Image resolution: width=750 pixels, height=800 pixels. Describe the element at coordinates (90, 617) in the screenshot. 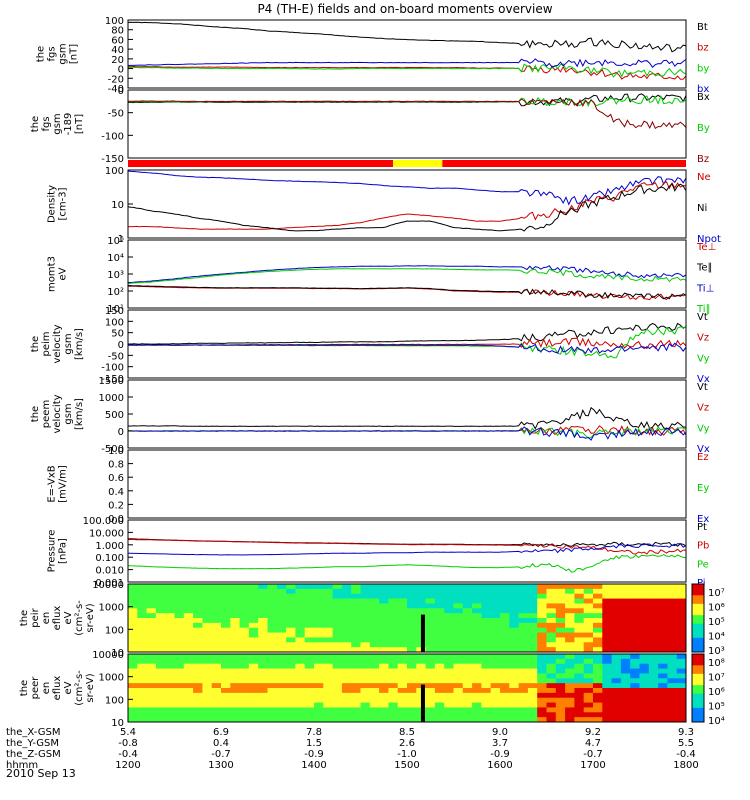

I see `y-axis-label-line: sr-eV)` at that location.